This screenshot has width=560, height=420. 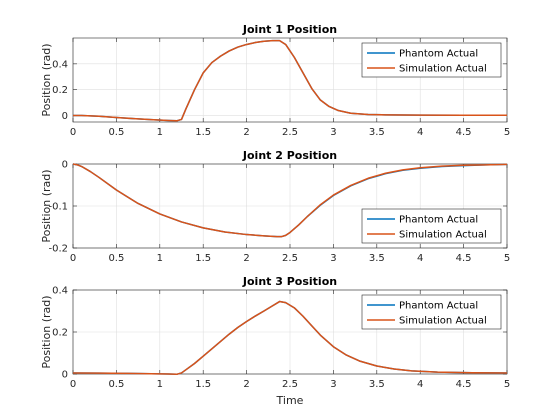 I want to click on y-tick-label: -0.1, so click(x=58, y=207).